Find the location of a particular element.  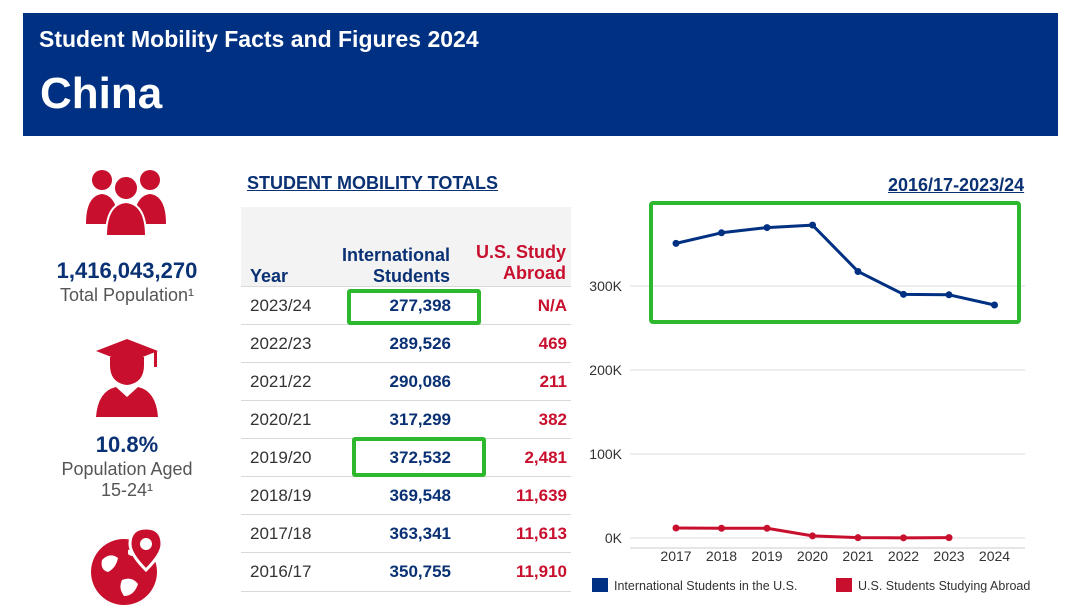

y-tick-label: 0K is located at coordinates (614, 538).